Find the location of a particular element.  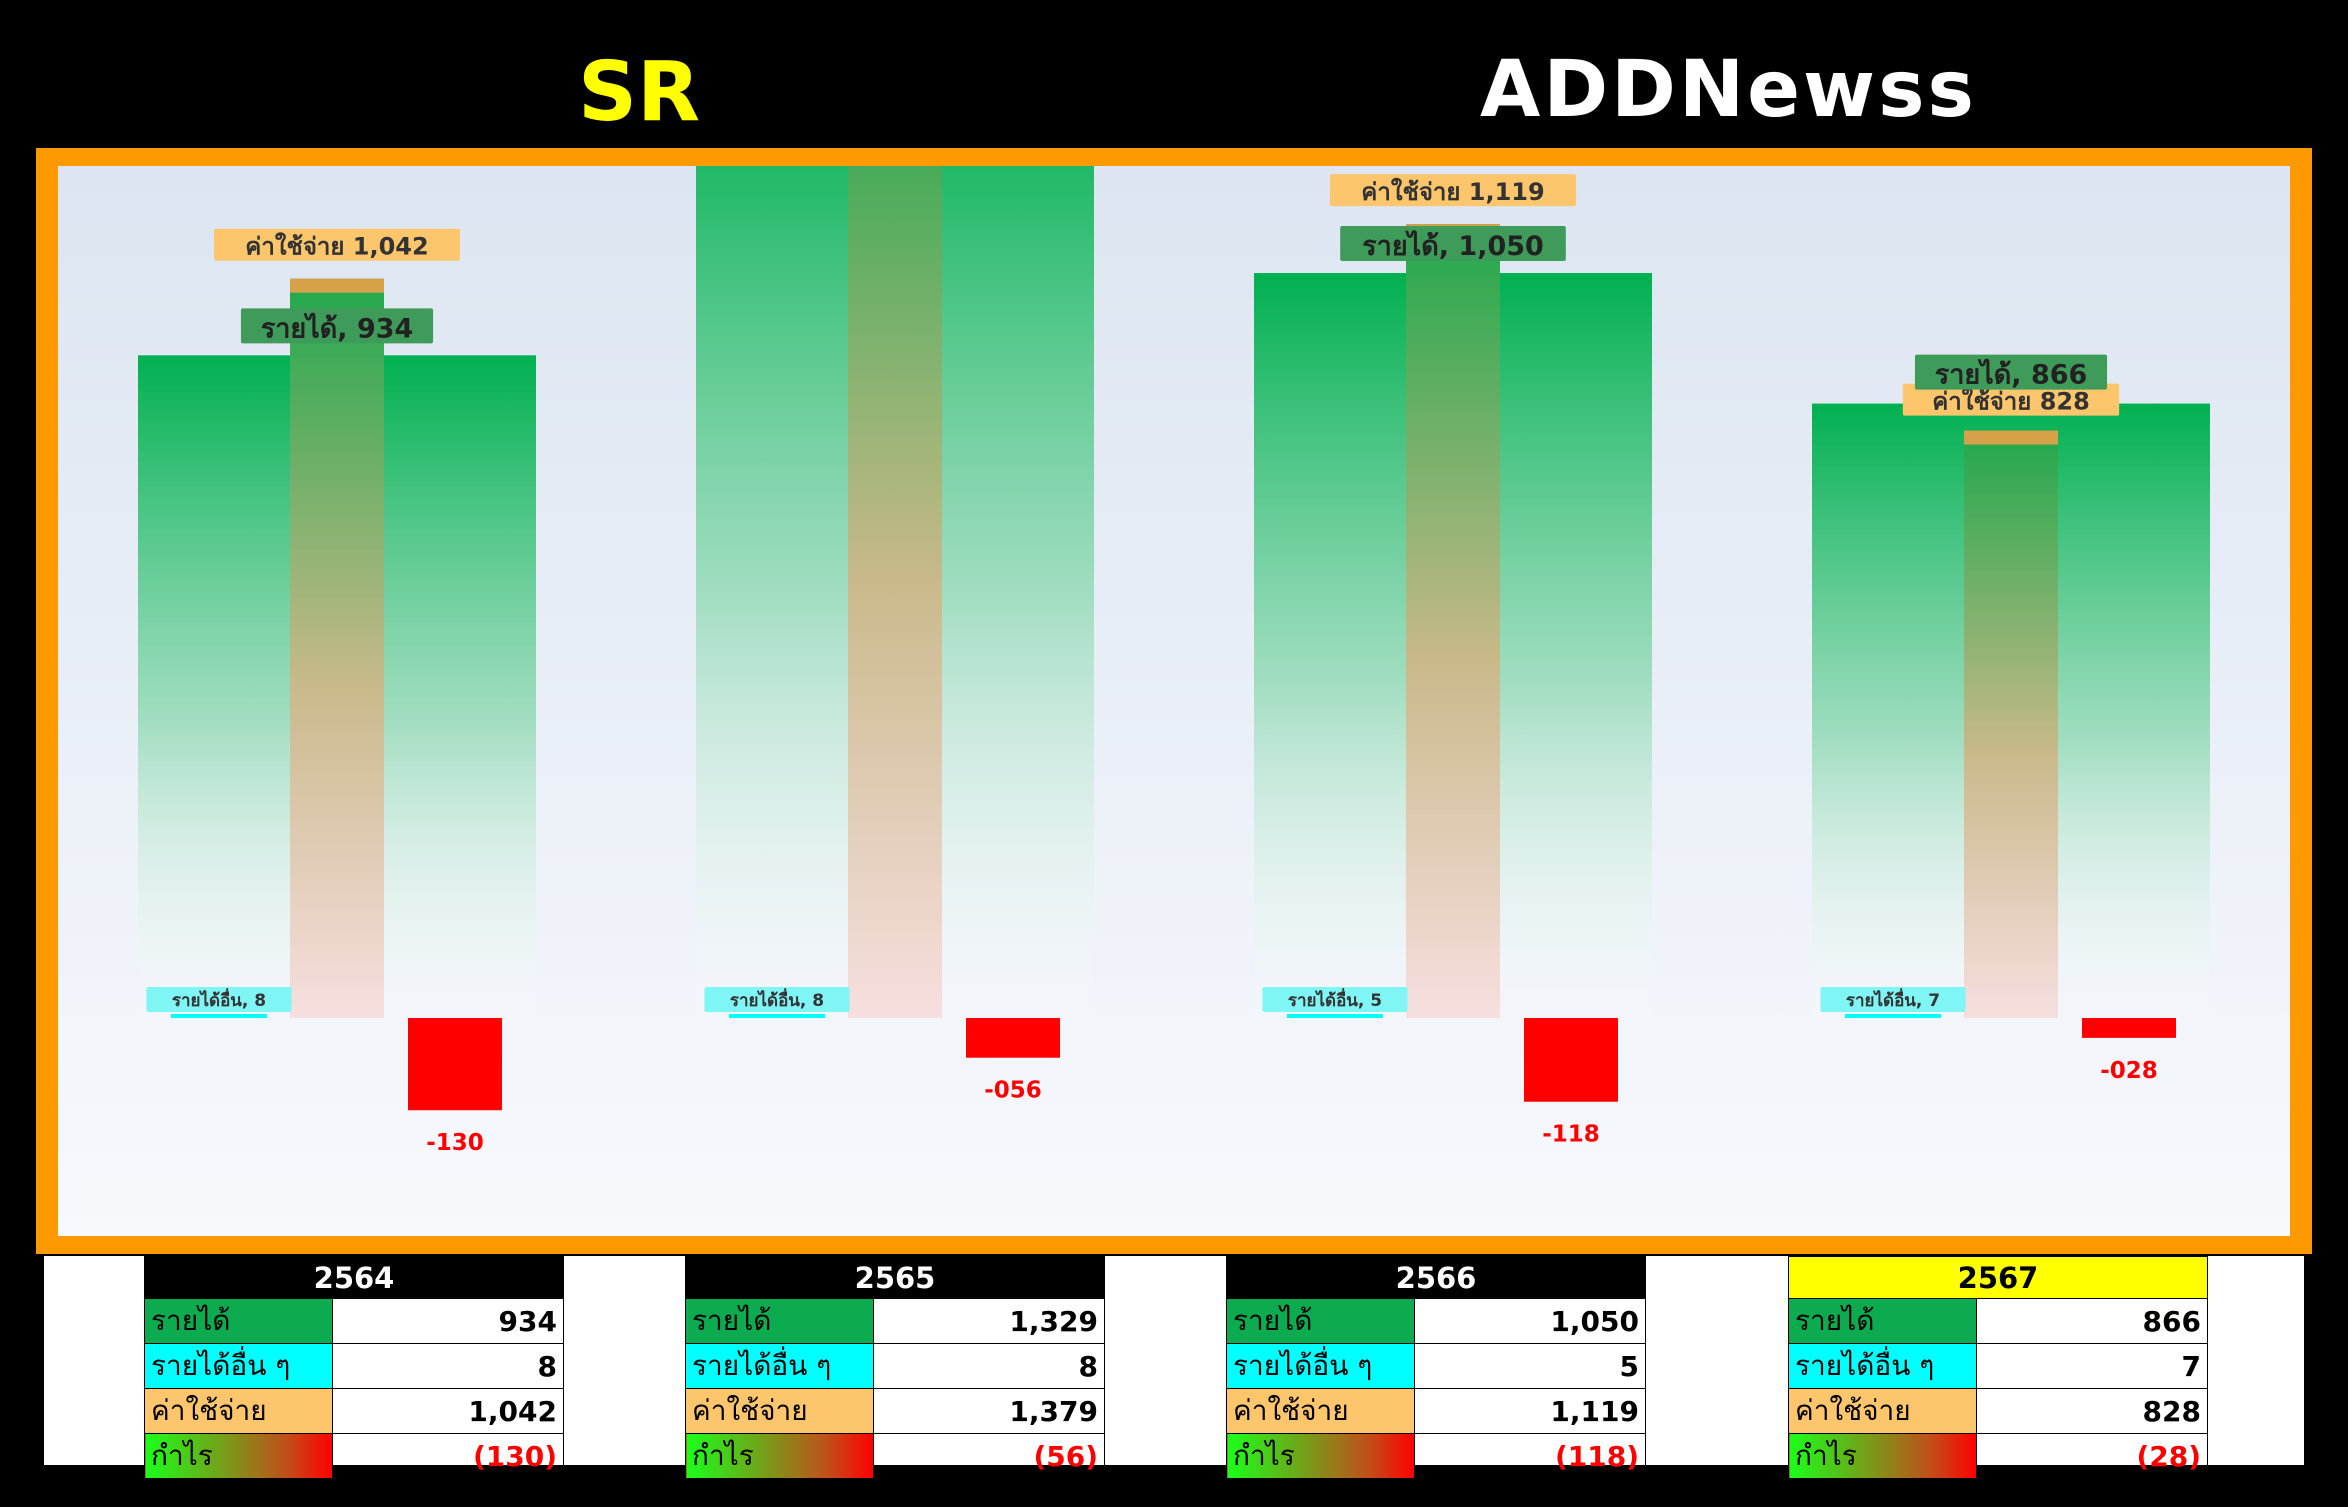

revenue-label-2566: รายได้, 1,050 is located at coordinates (1453, 246).